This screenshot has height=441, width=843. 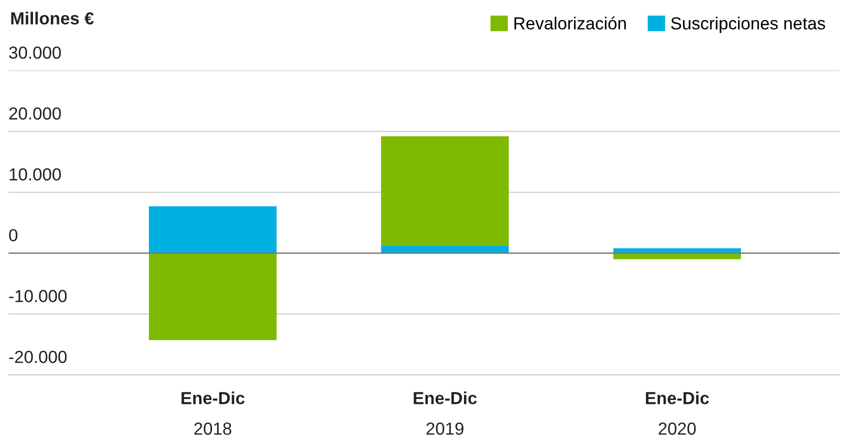 What do you see at coordinates (38, 357) in the screenshot?
I see `y-tick-label: -20.000` at bounding box center [38, 357].